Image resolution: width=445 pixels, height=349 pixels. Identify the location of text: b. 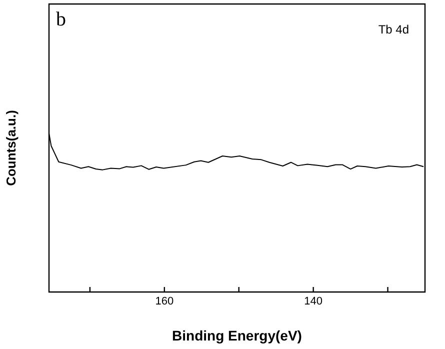
(61, 19).